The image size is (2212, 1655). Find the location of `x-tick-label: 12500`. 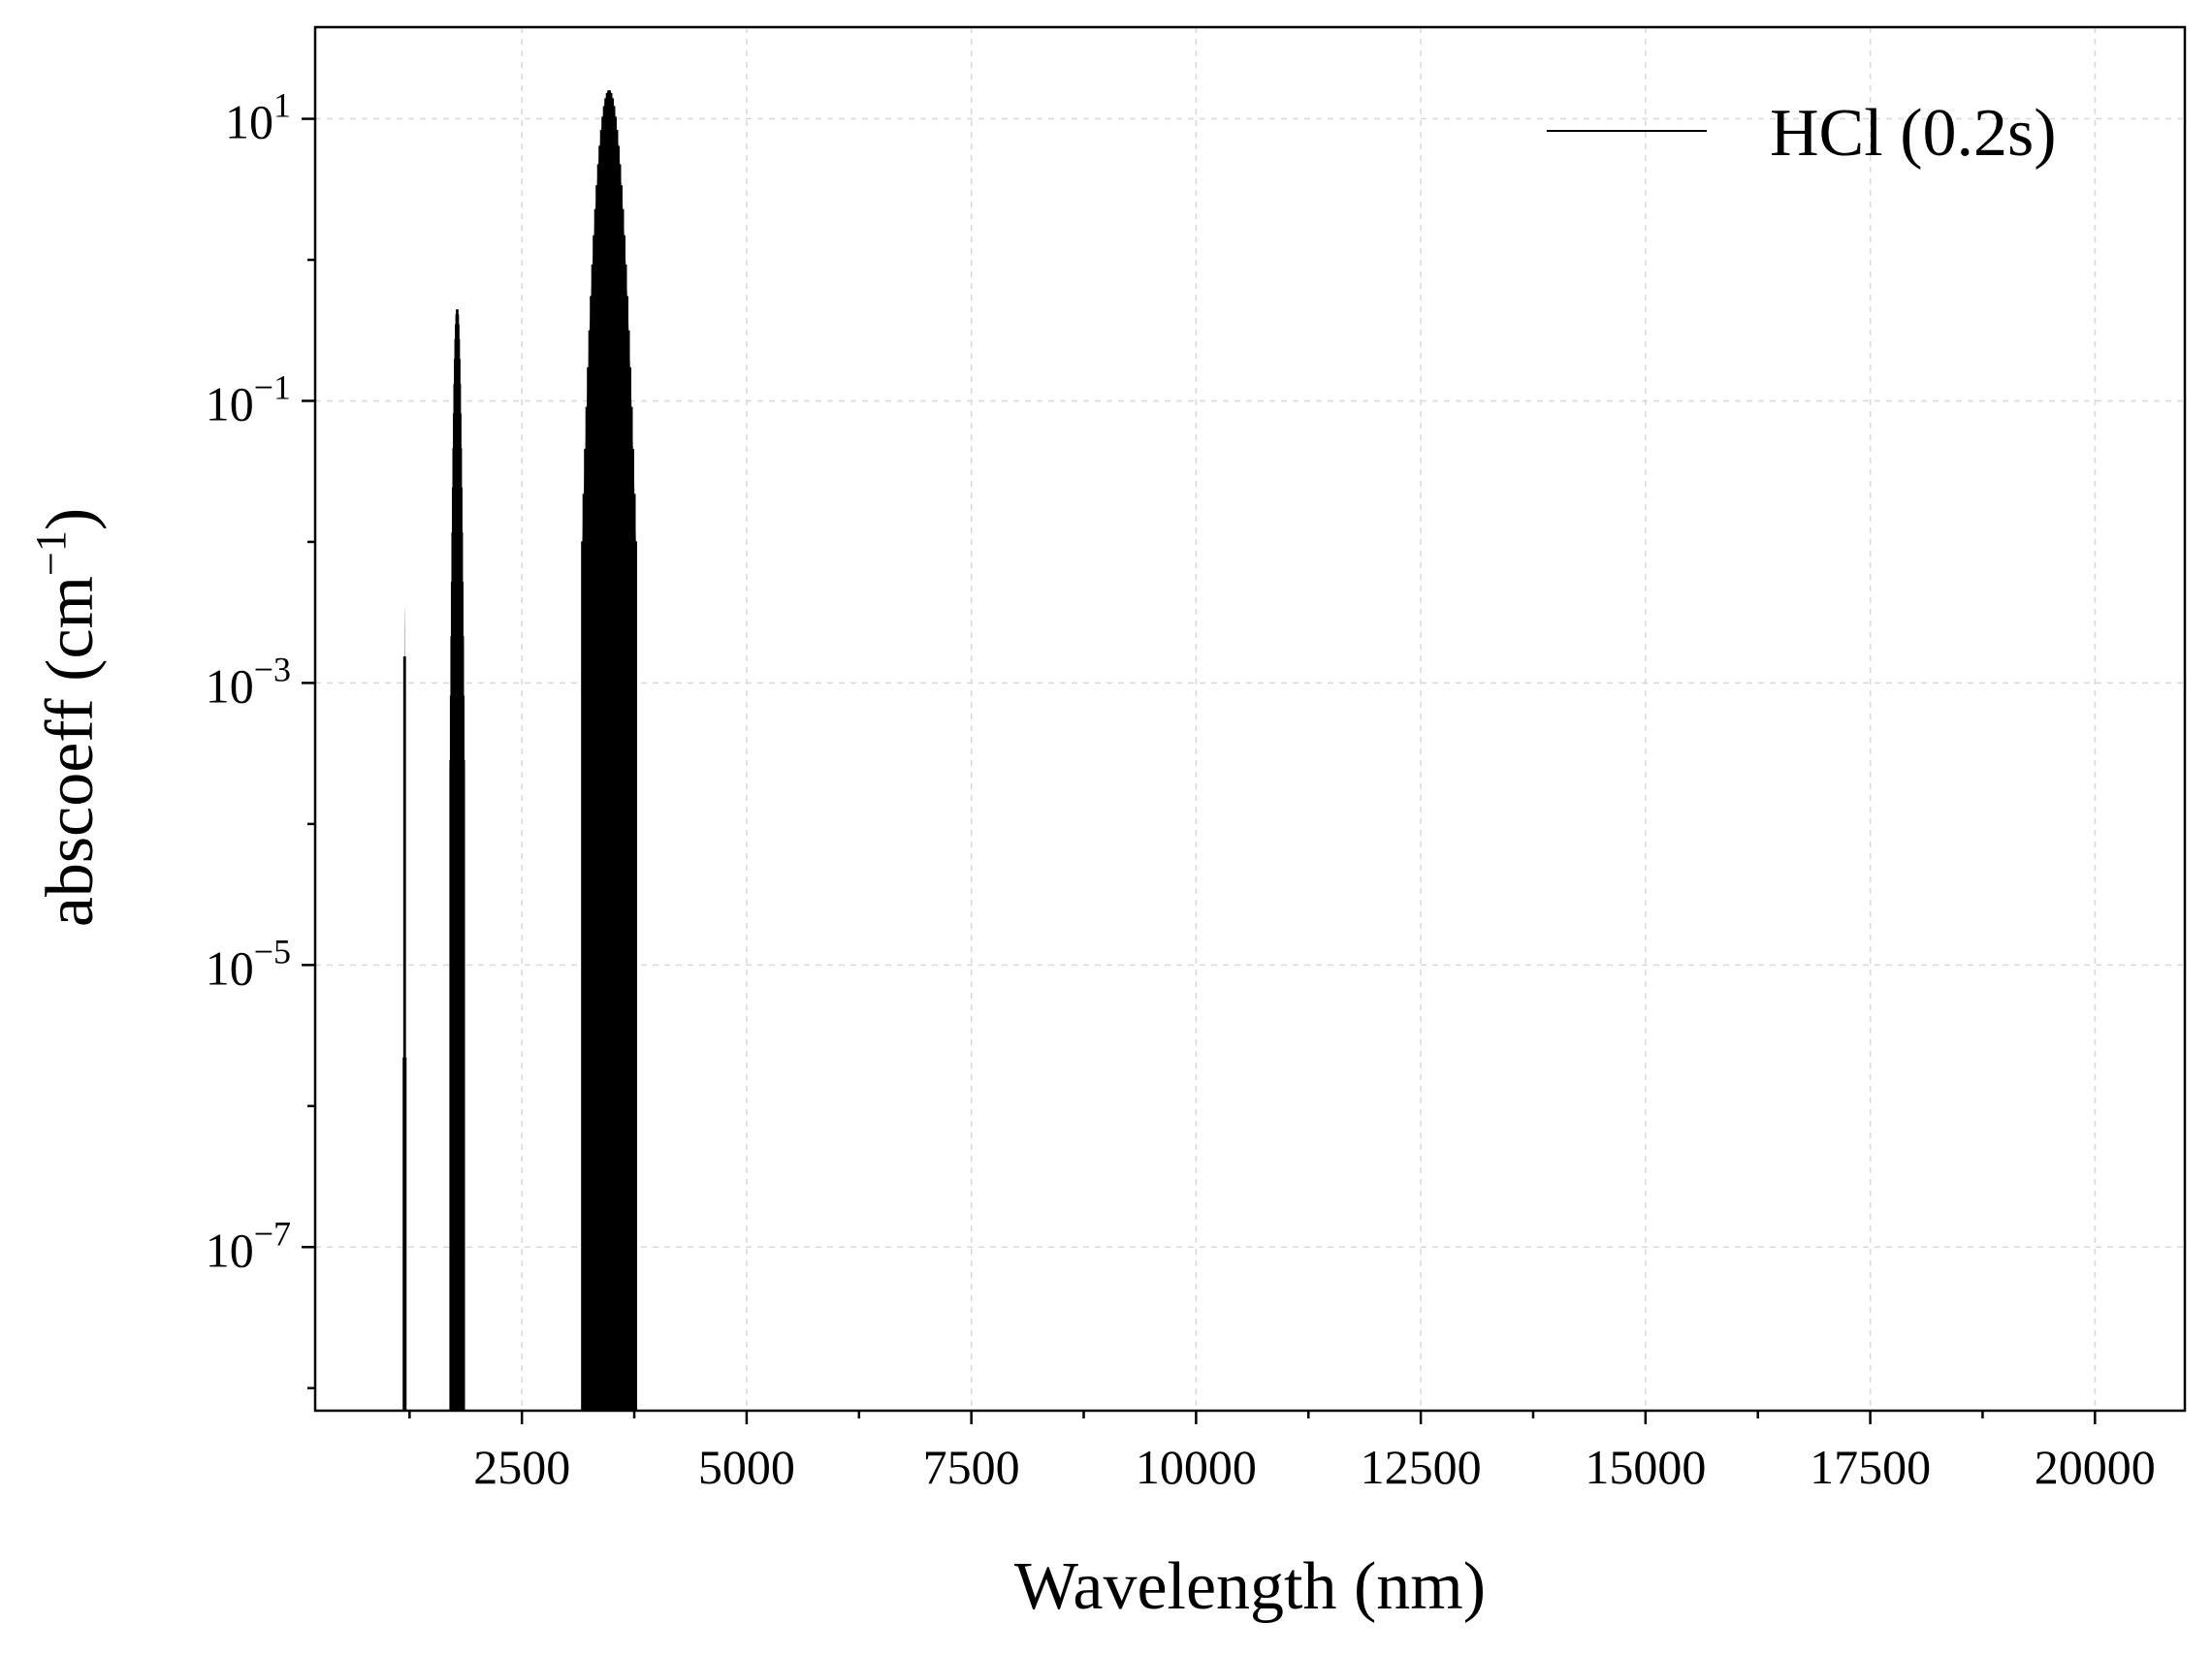

x-tick-label: 12500 is located at coordinates (1421, 1467).